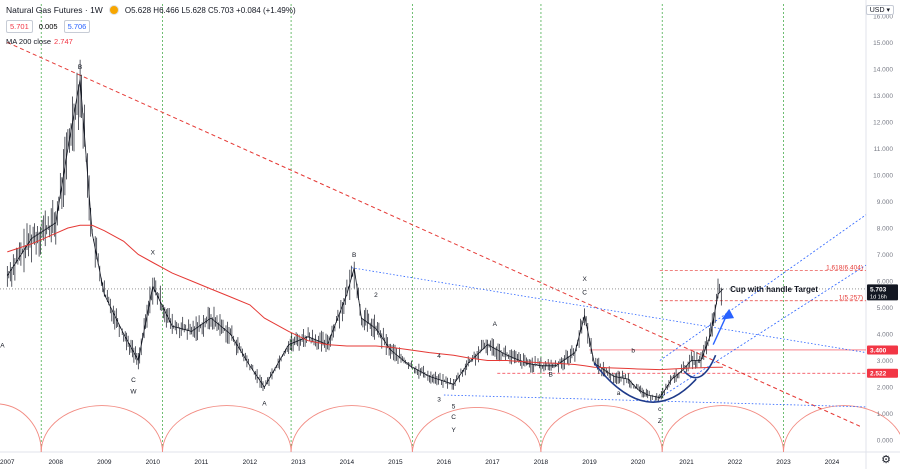 The width and height of the screenshot is (900, 469). What do you see at coordinates (619, 393) in the screenshot?
I see `wave-label: a` at bounding box center [619, 393].